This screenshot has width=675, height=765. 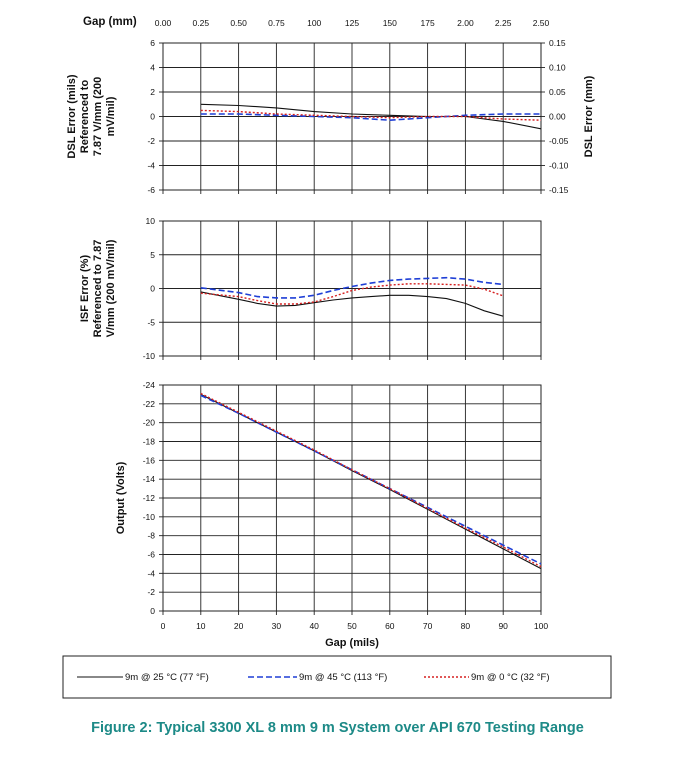 I want to click on output-xtick-label: 30, so click(x=277, y=626).